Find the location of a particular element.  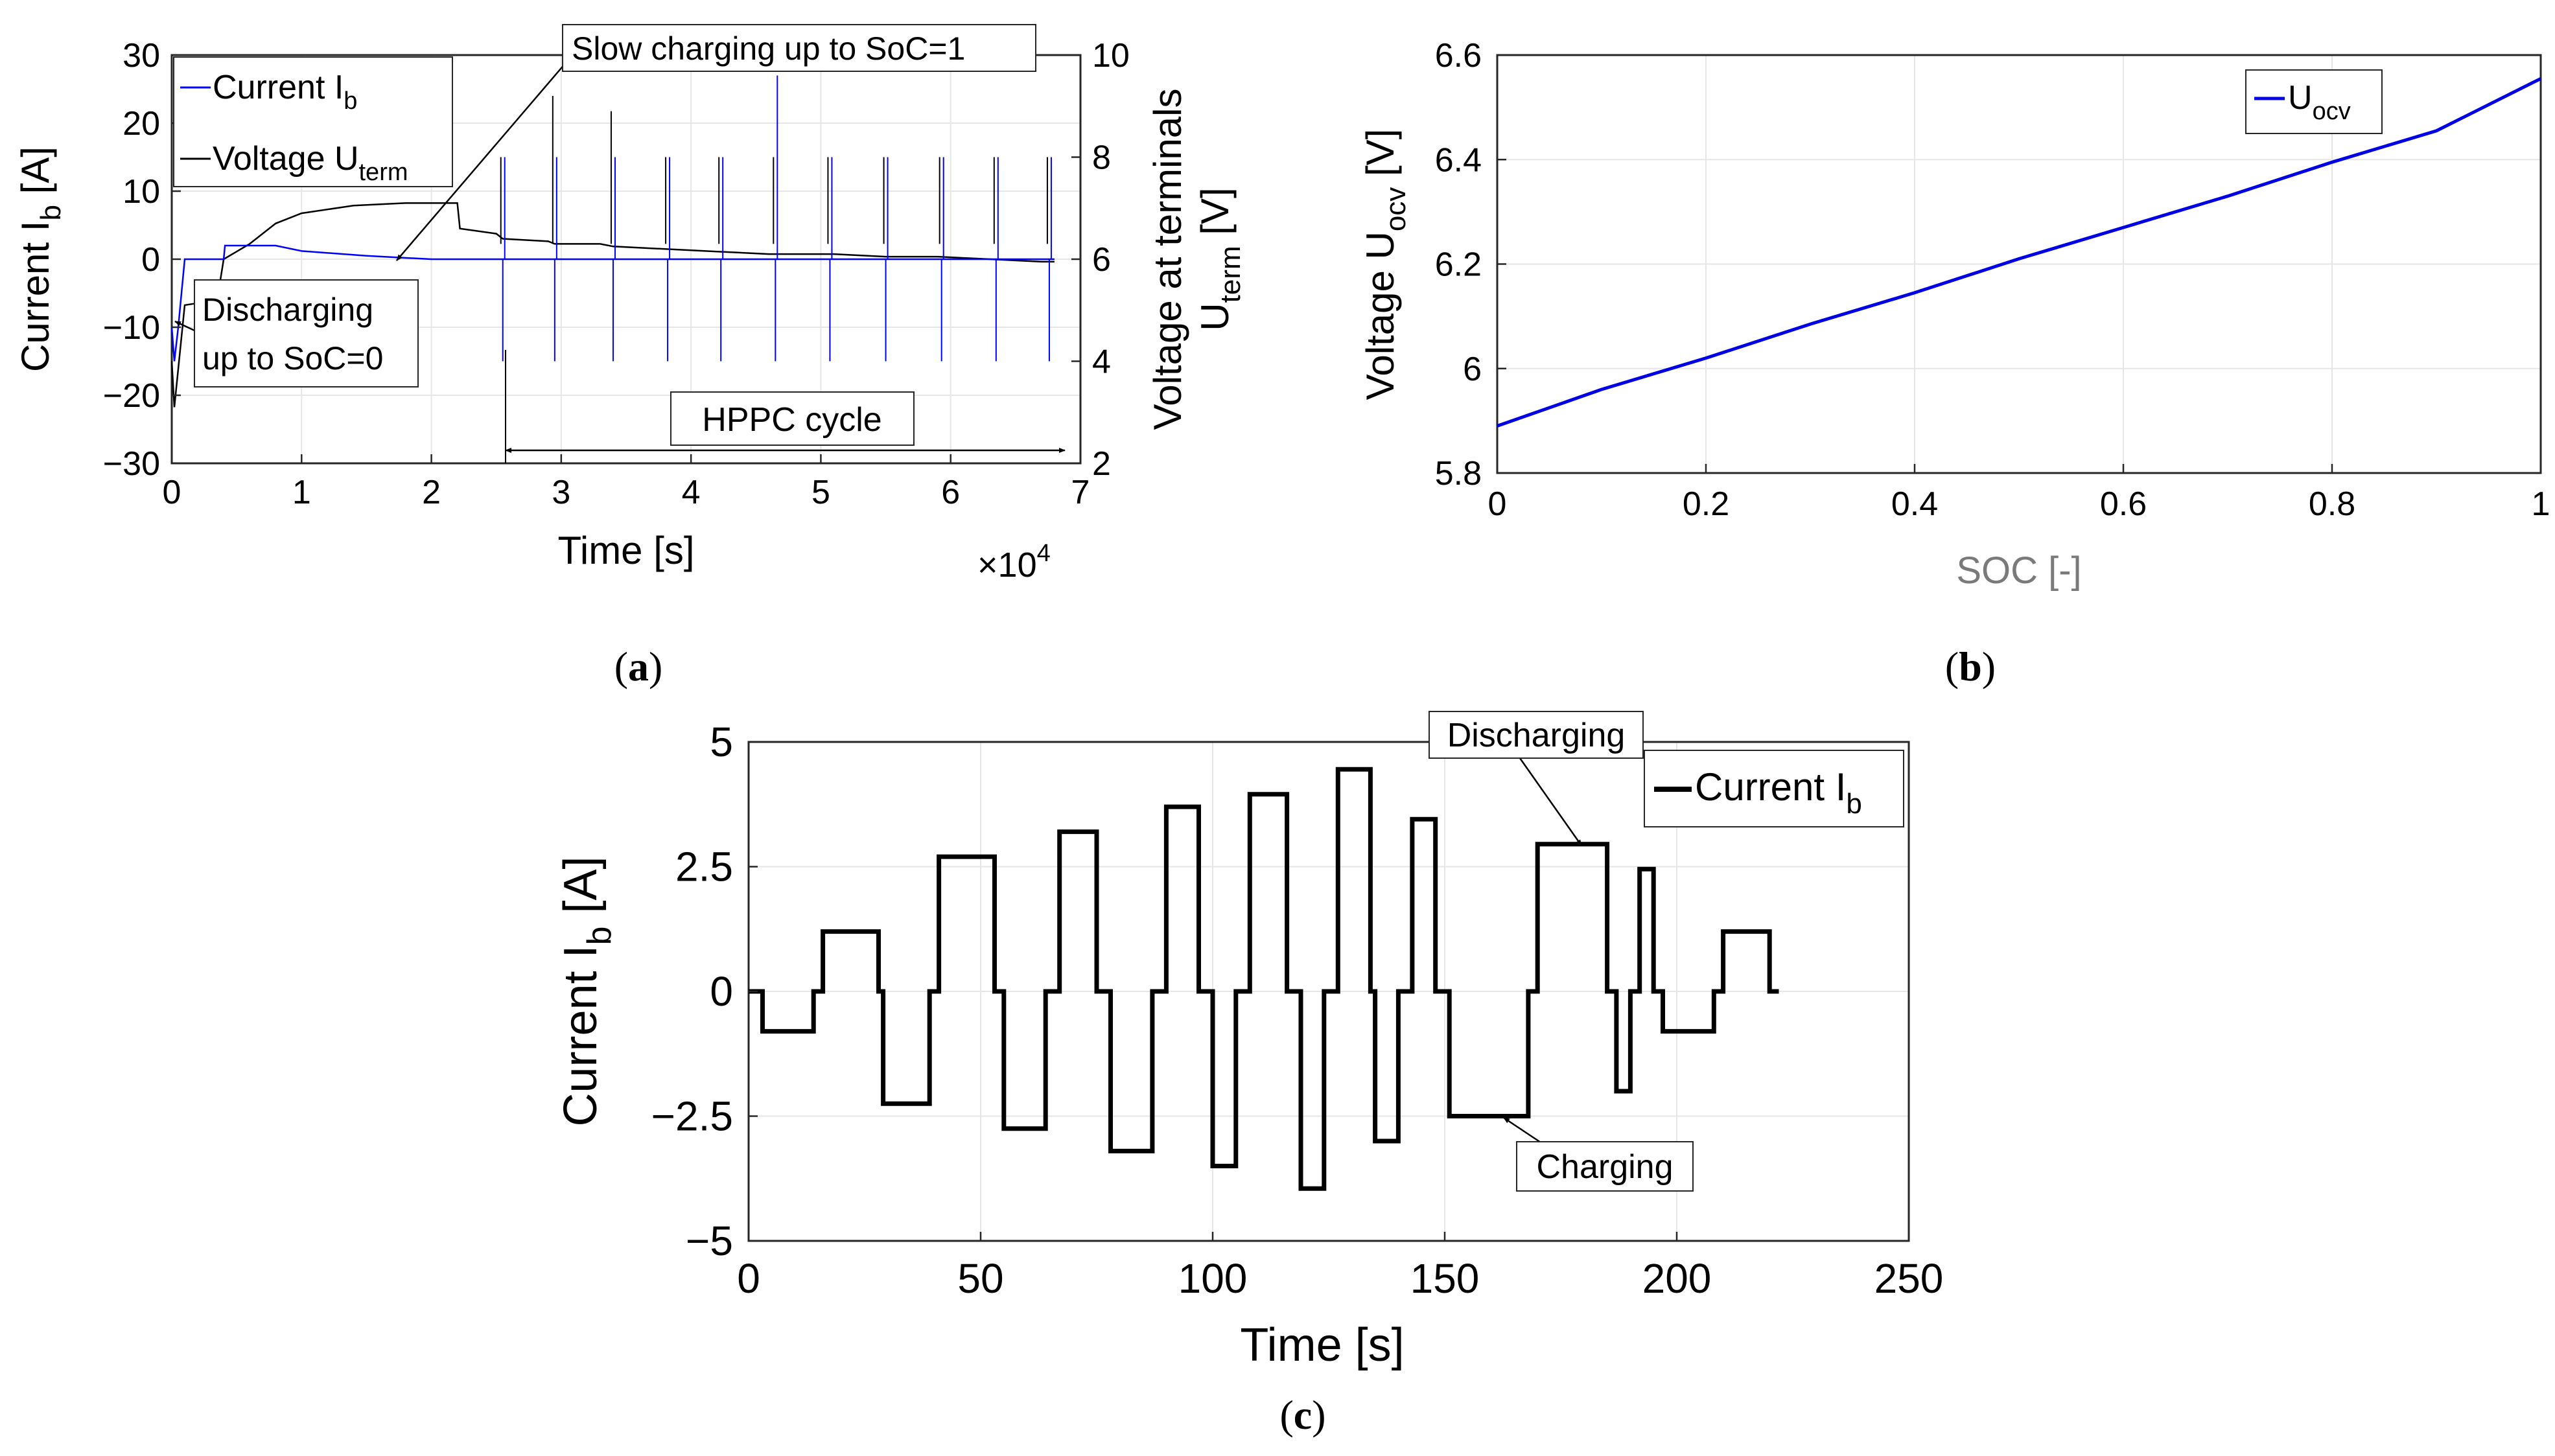

panel-a-x-exponent: ×10⁴ is located at coordinates (1014, 562).